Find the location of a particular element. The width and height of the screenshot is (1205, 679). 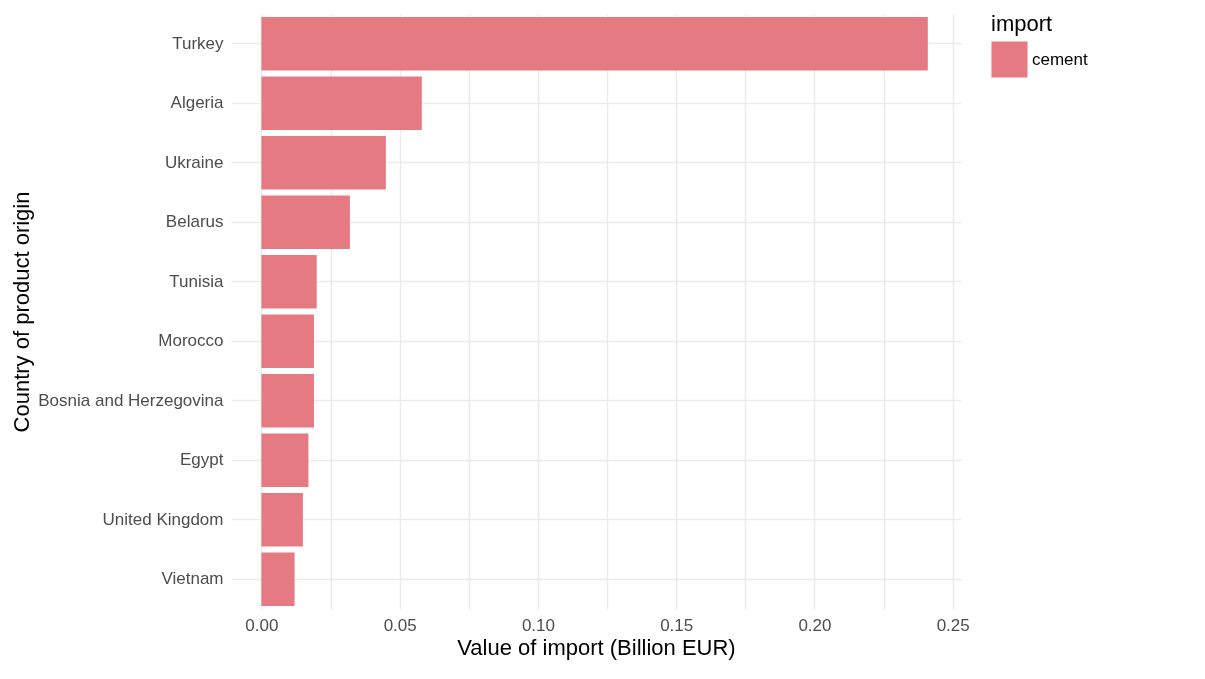

y-tick-label: Bosnia and Herzegovina is located at coordinates (131, 400).